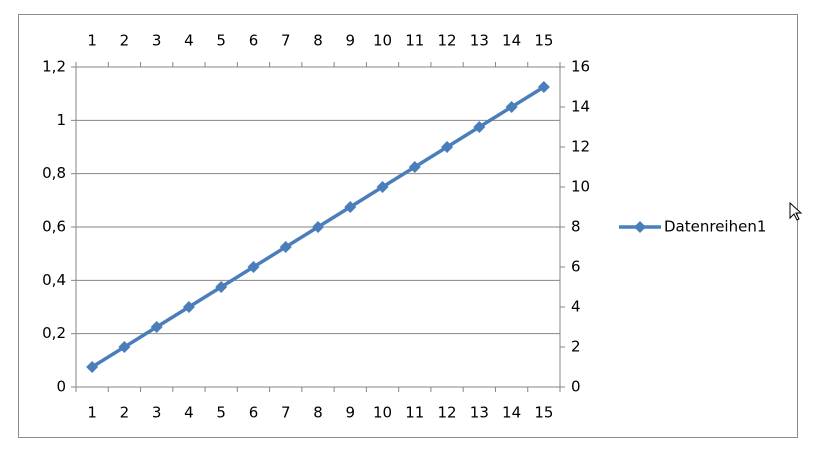 The height and width of the screenshot is (463, 820). Describe the element at coordinates (511, 413) in the screenshot. I see `x-tick-label: 14` at that location.